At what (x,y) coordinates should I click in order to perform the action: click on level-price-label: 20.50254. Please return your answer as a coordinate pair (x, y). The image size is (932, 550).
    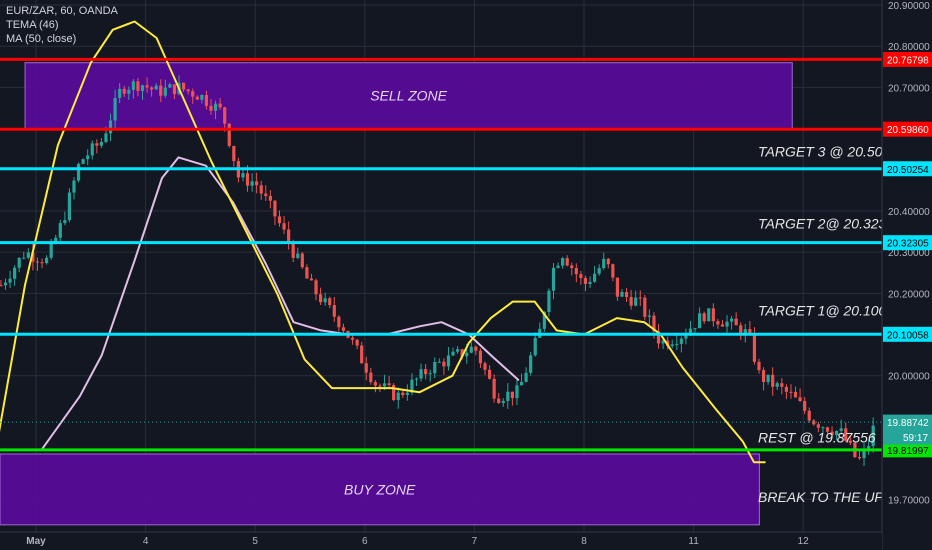
    Looking at the image, I should click on (908, 170).